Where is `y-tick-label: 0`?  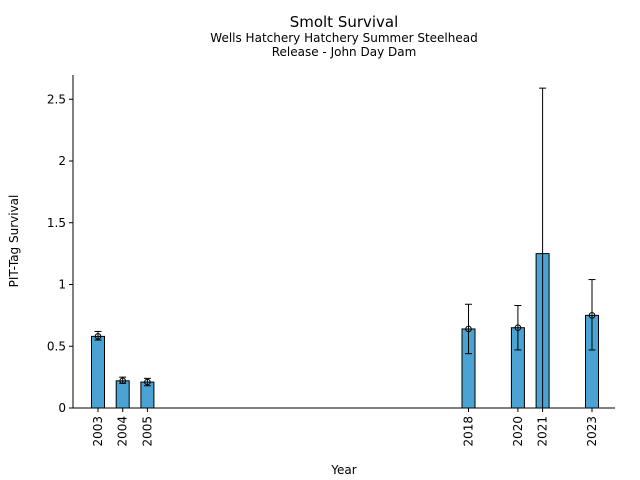 y-tick-label: 0 is located at coordinates (62, 408).